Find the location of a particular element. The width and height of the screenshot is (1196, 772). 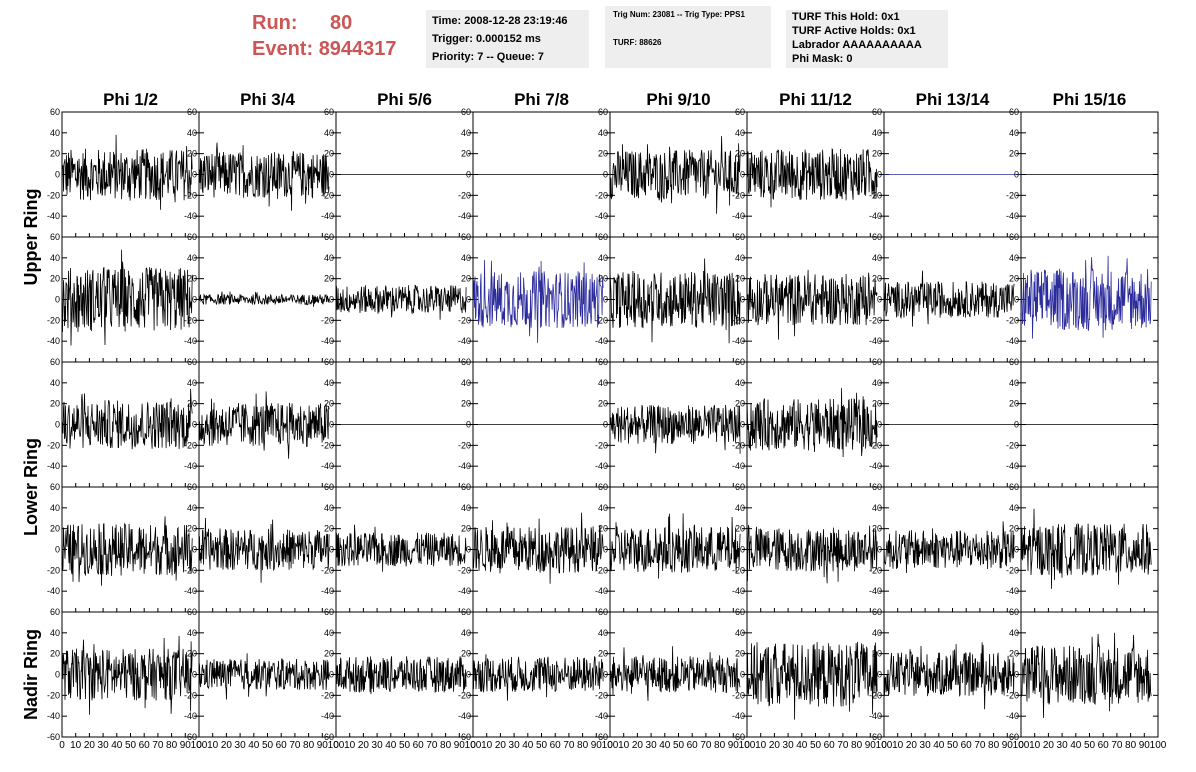

x-tick-label: 40 is located at coordinates (939, 745).